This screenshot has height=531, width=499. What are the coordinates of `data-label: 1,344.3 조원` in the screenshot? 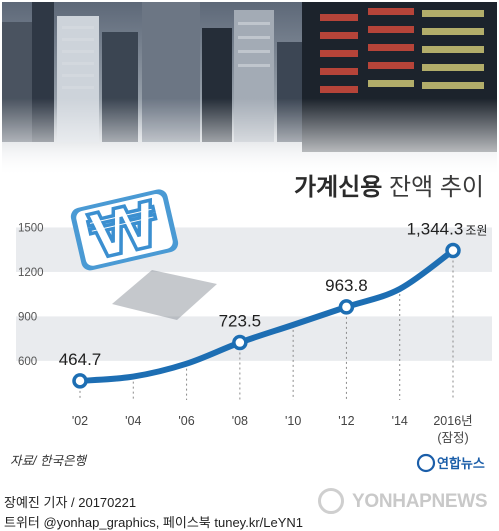 It's located at (447, 229).